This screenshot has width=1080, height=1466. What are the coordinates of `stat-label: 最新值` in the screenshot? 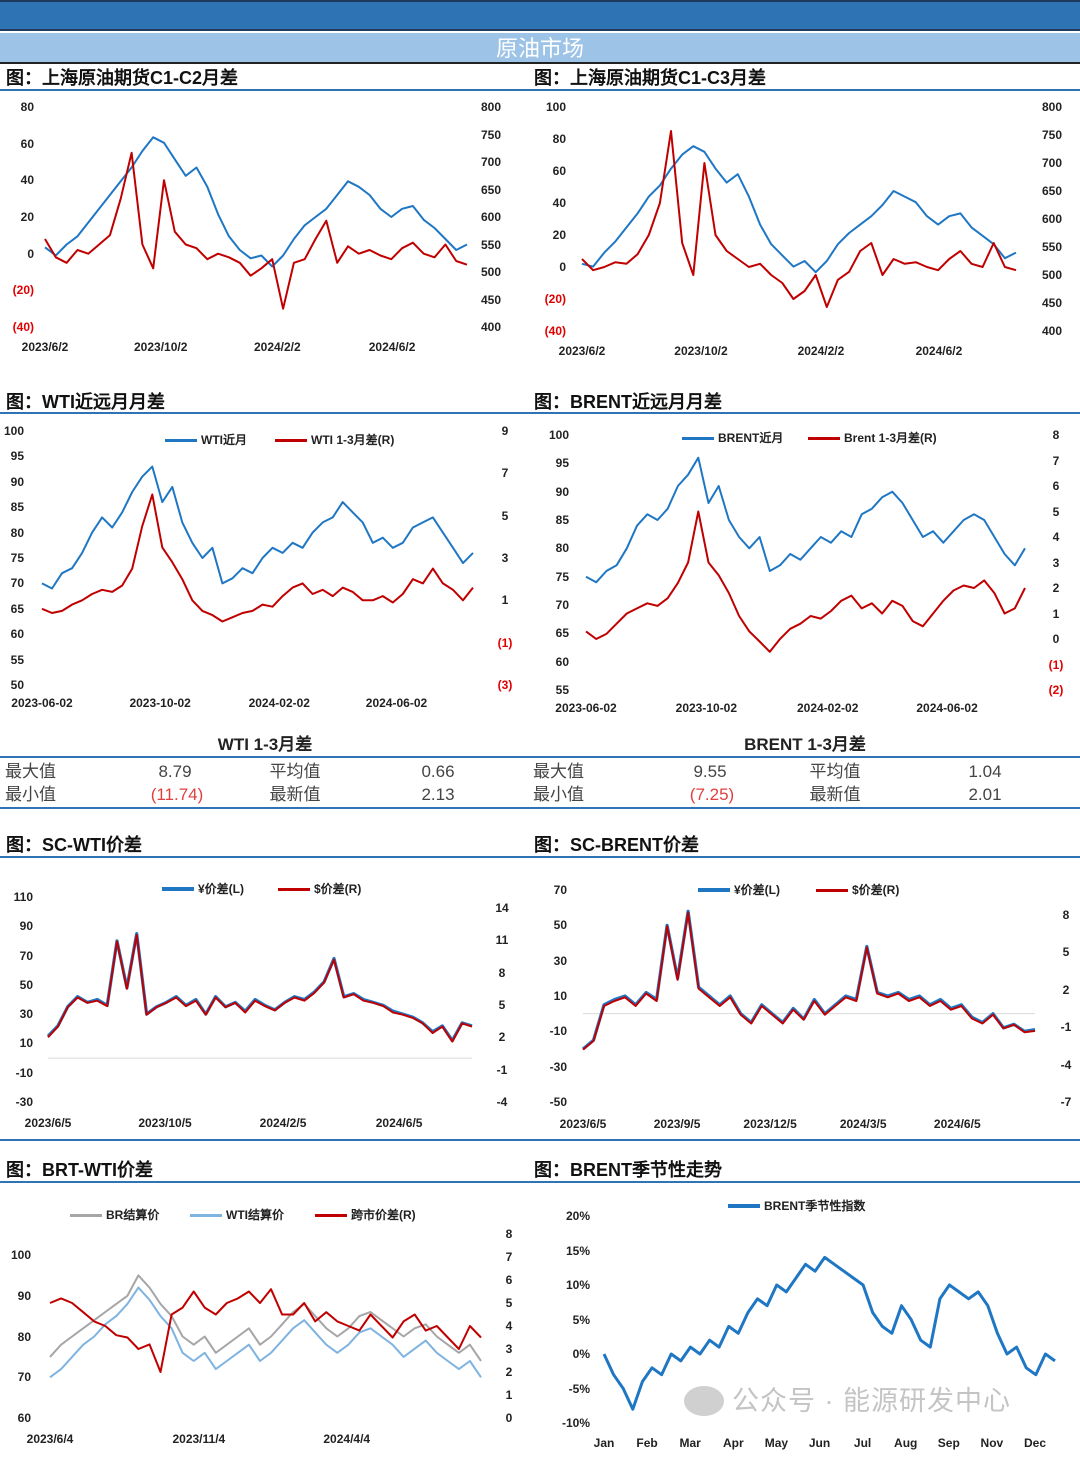 It's located at (295, 794).